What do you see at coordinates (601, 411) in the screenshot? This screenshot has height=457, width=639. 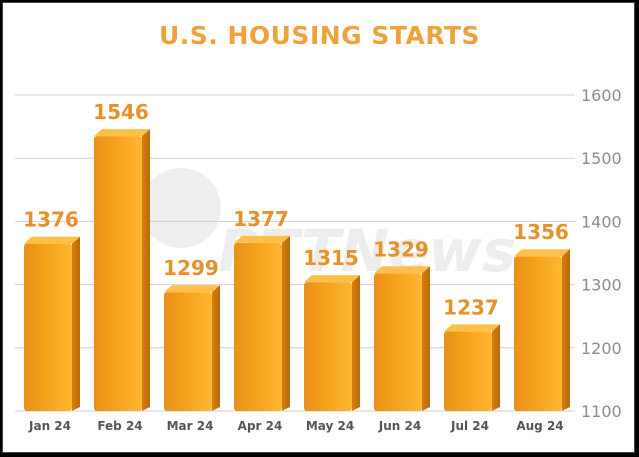 I see `y-tick-label: 1100` at bounding box center [601, 411].